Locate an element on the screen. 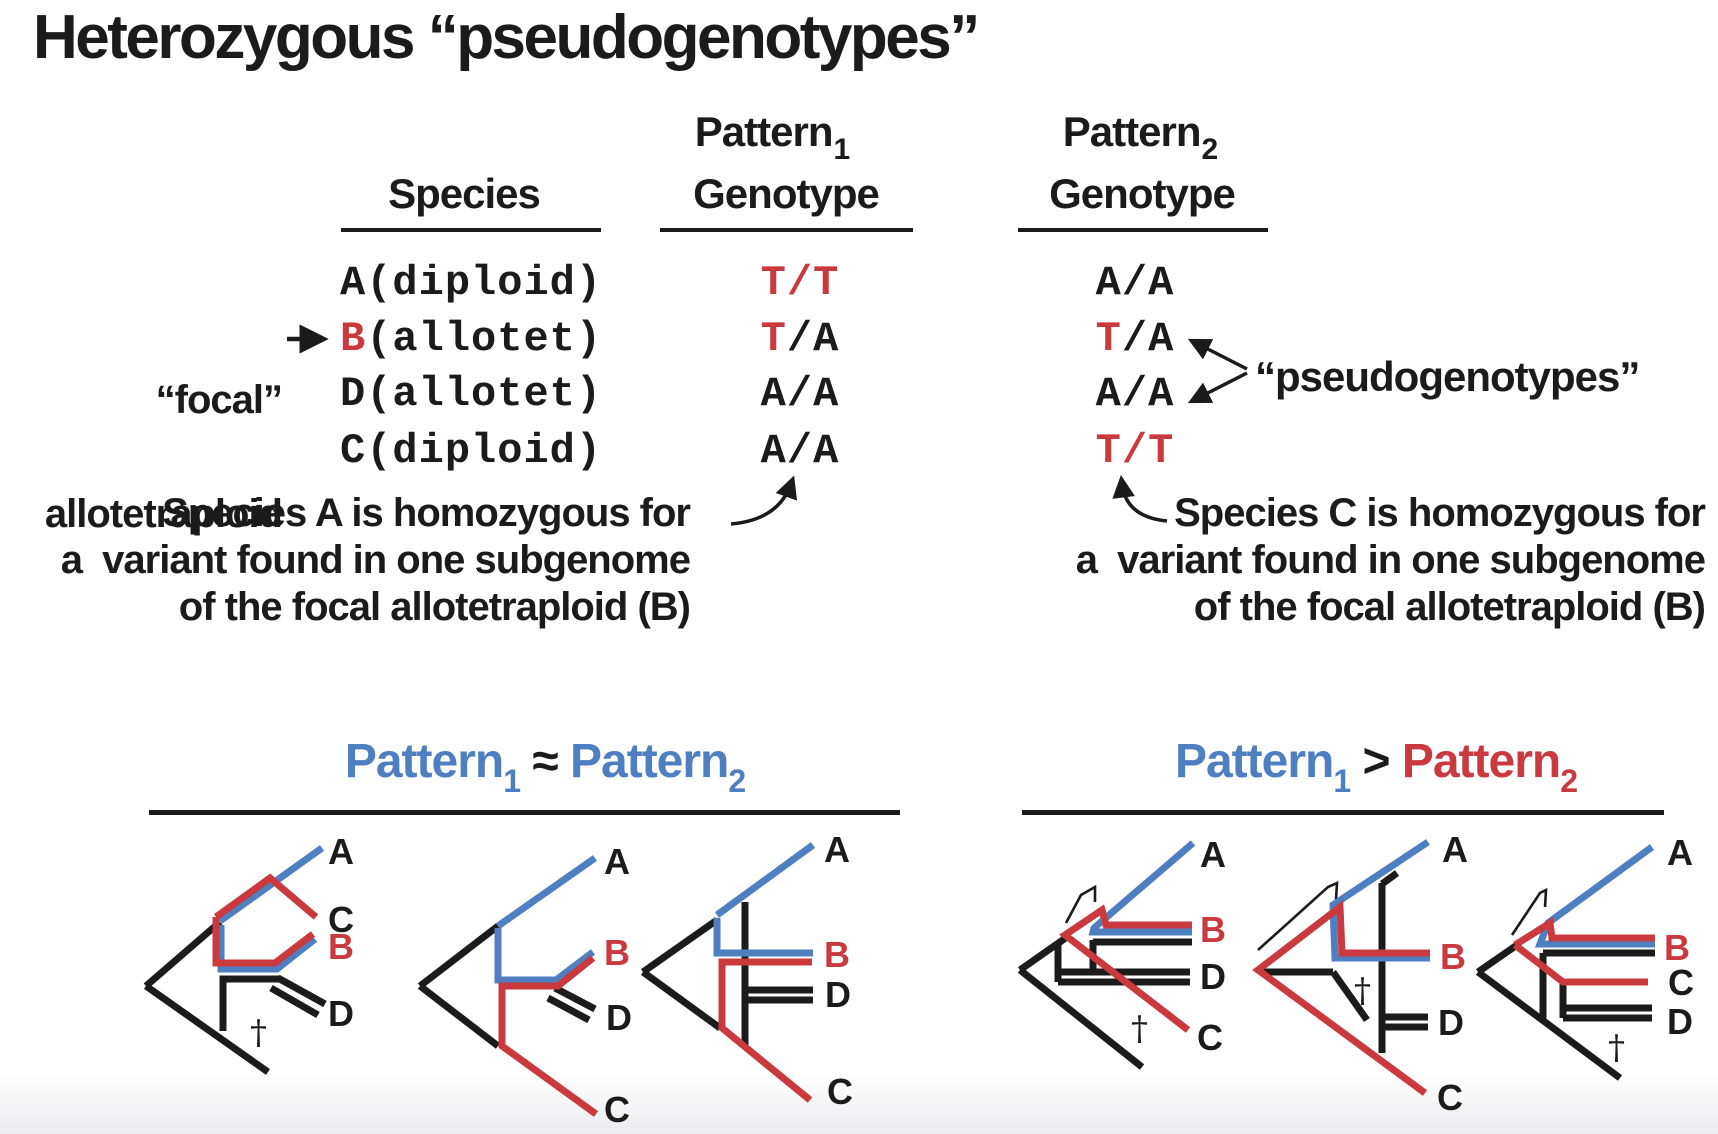 The image size is (1718, 1134). approx-symbol: ≈ is located at coordinates (544, 761).